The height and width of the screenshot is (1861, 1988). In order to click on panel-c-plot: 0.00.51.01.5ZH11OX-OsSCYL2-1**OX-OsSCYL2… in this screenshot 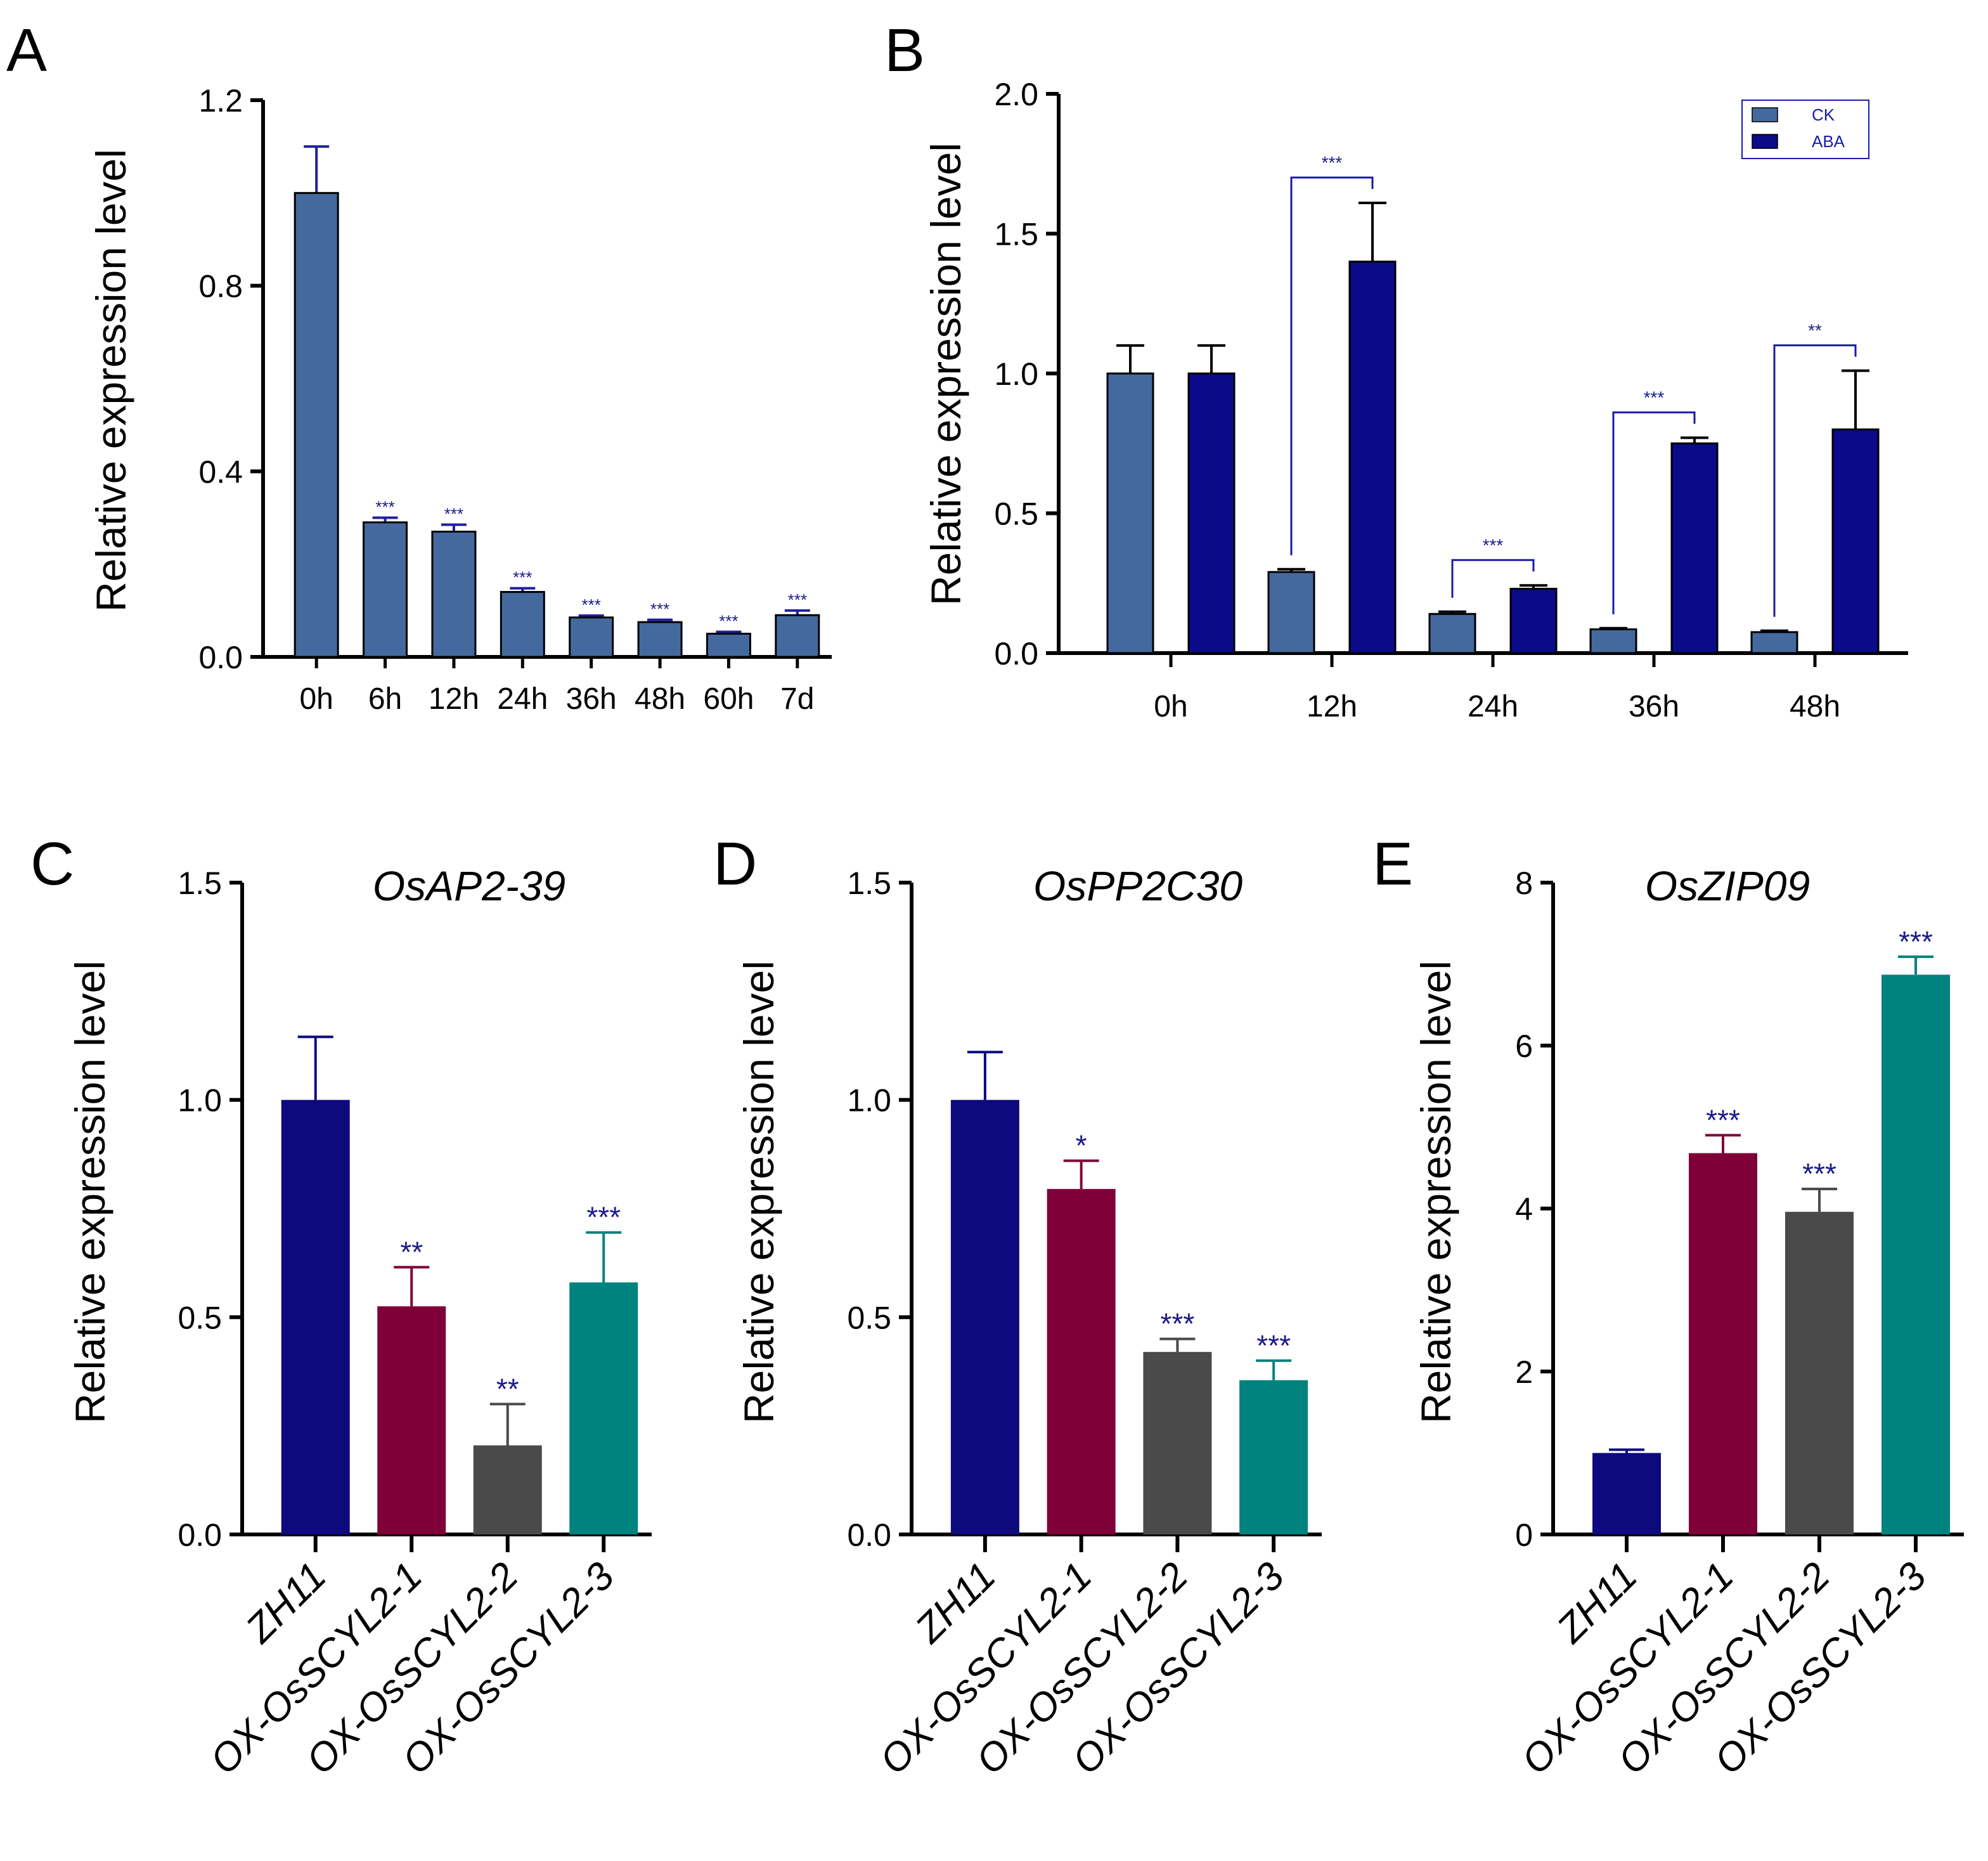, I will do `click(415, 1324)`.